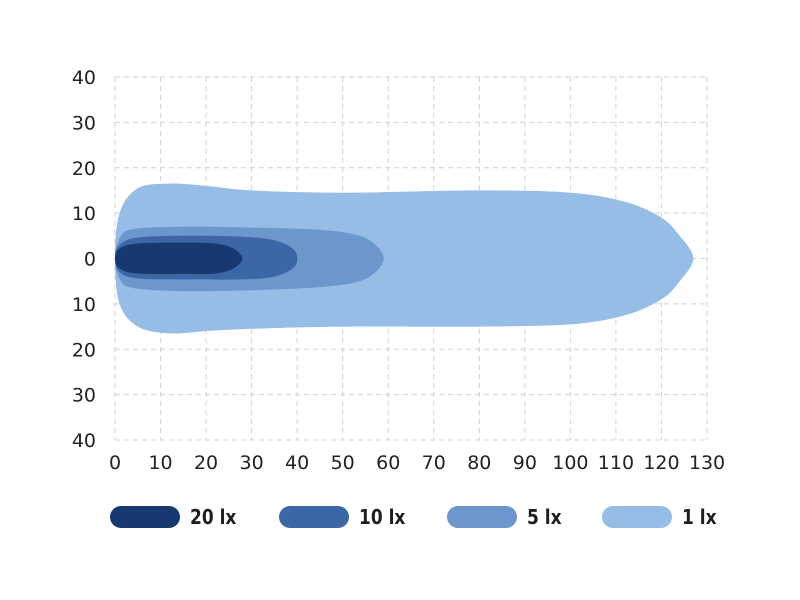  Describe the element at coordinates (616, 463) in the screenshot. I see `x-tick-label: 110` at that location.